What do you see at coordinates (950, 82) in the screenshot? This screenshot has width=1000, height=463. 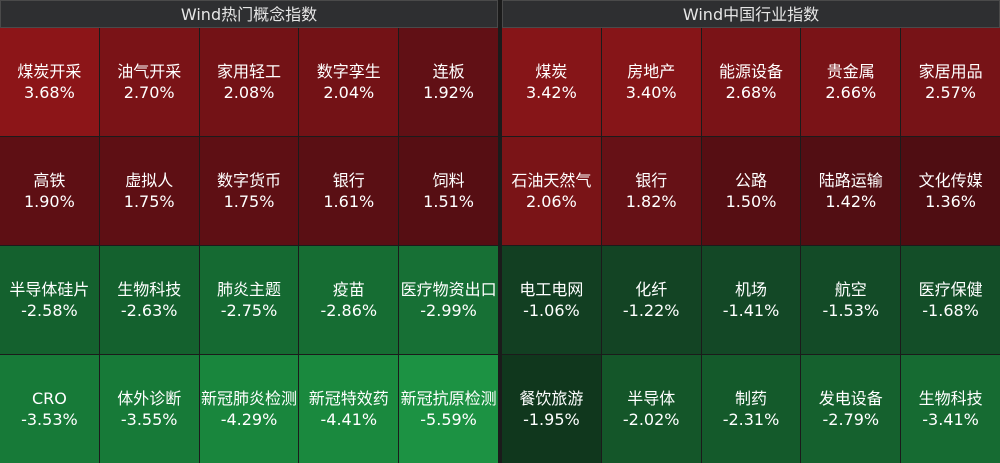 I see `heatmap-tile: 家居用品 2.57%` at bounding box center [950, 82].